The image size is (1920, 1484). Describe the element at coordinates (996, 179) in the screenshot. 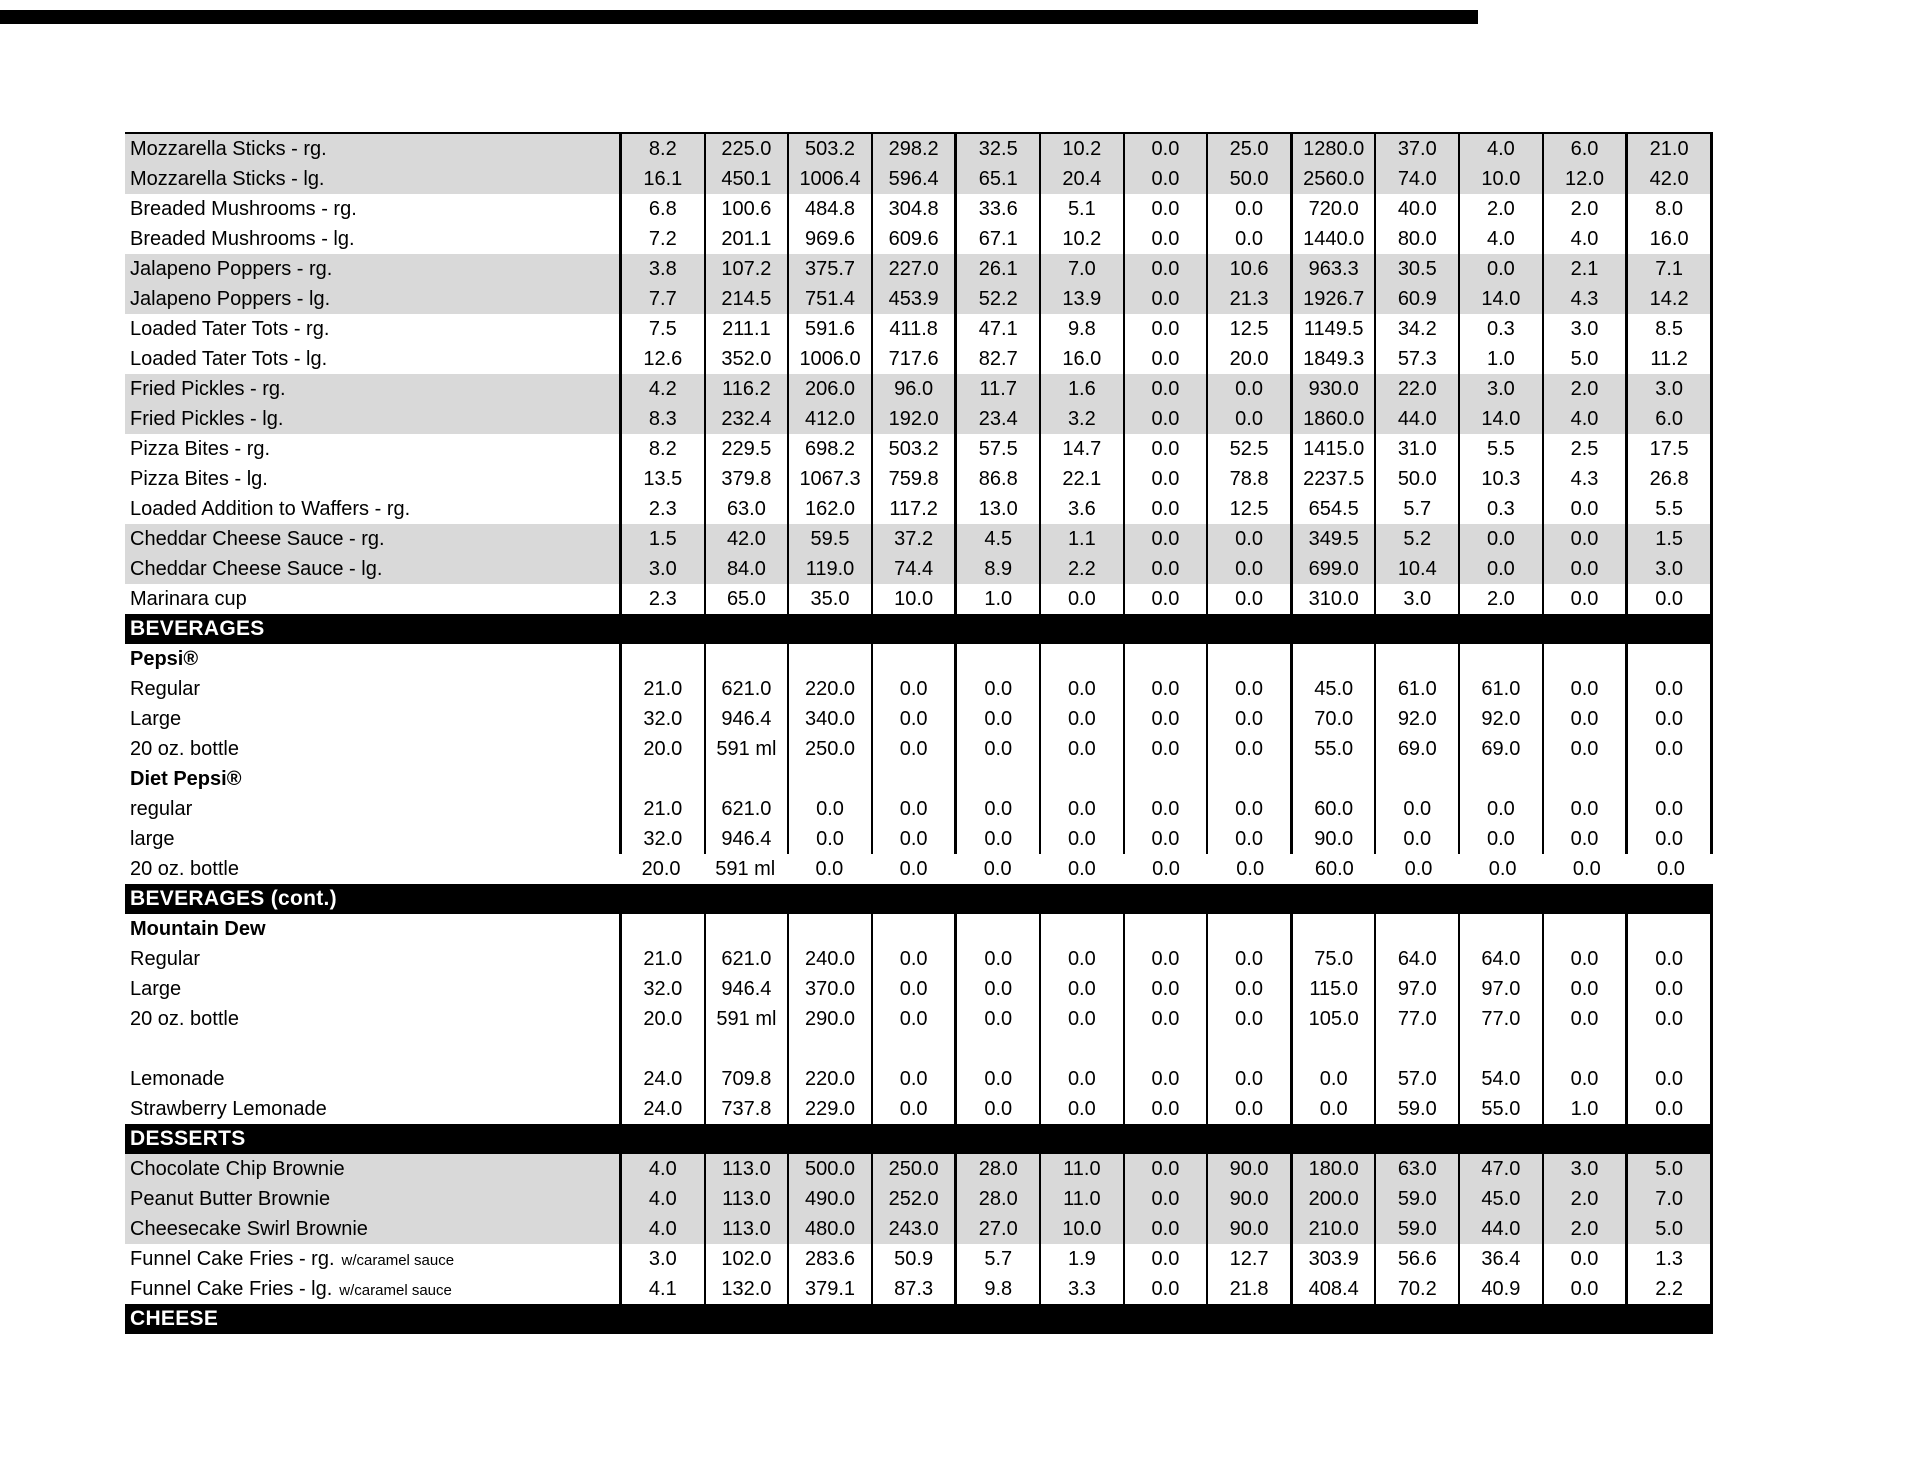

I see `value-cell: 65.1` at that location.